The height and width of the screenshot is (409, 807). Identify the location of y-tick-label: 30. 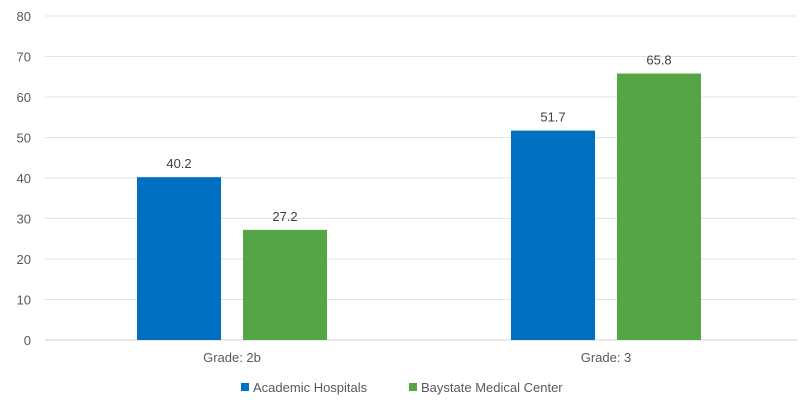
(24, 219).